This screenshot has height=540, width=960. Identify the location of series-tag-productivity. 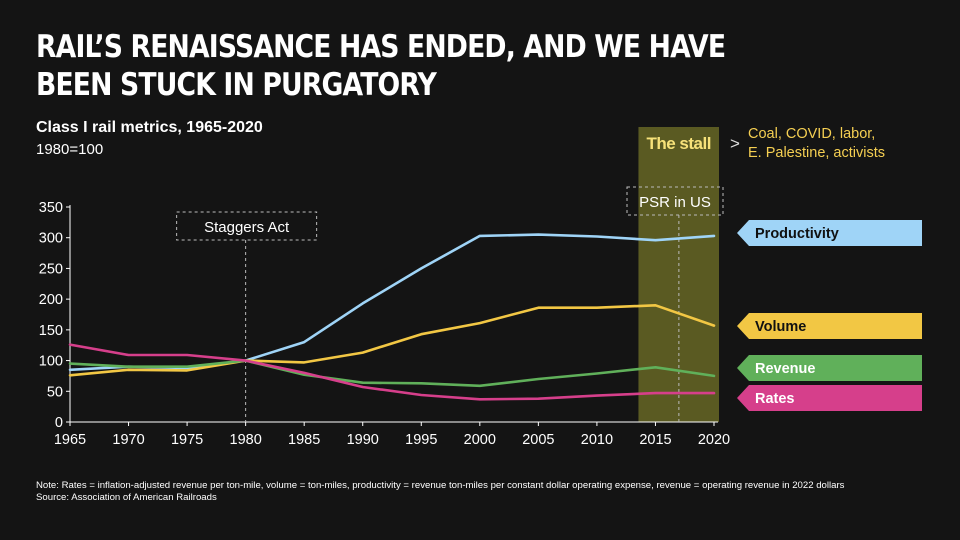
(829, 233).